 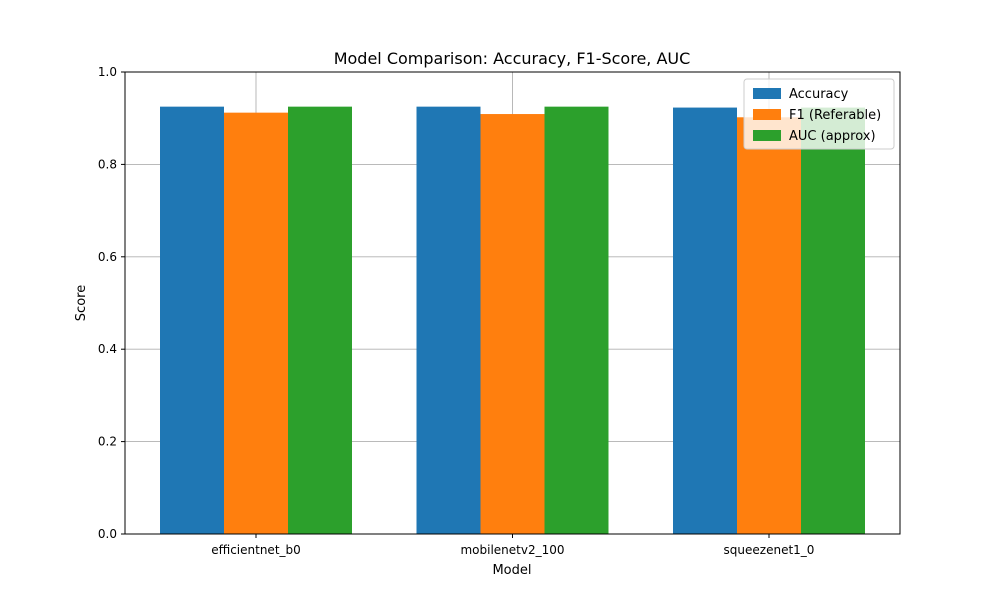 What do you see at coordinates (107, 534) in the screenshot?
I see `y-tick-label: 0.0` at bounding box center [107, 534].